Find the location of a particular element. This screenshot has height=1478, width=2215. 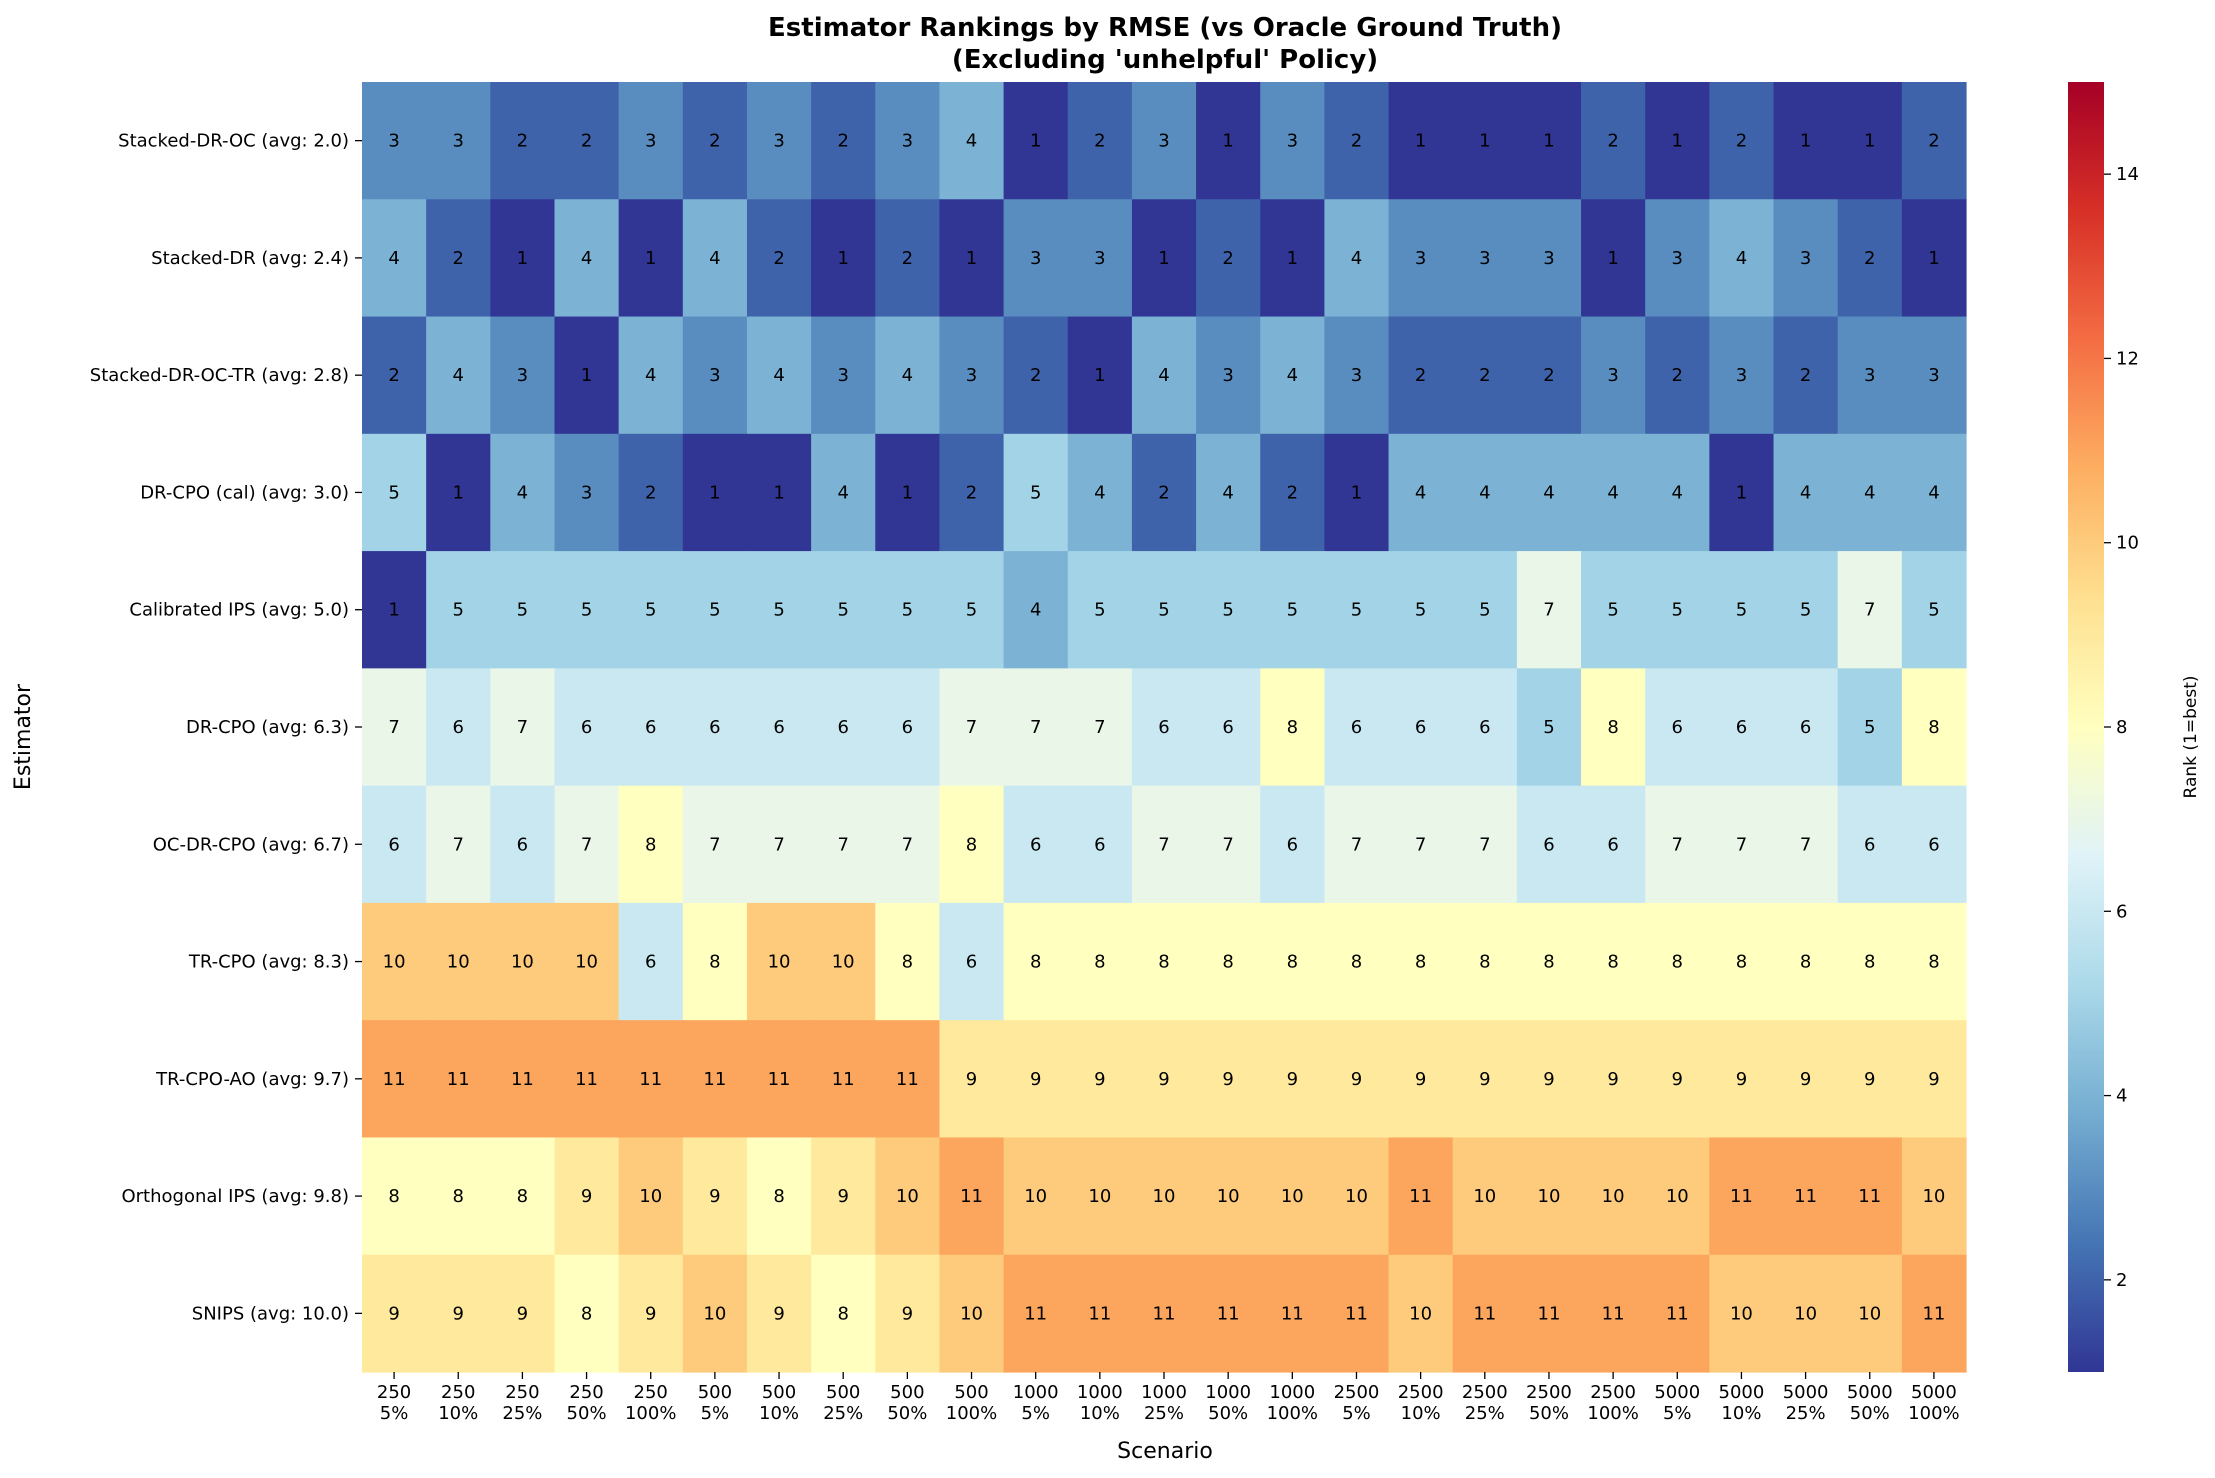

cell-value-label: 4 is located at coordinates (1548, 492).